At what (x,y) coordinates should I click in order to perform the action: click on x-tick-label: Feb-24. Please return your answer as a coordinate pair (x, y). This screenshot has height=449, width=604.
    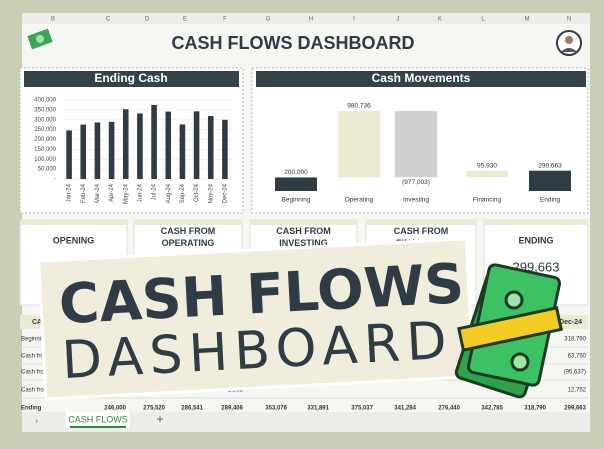
    Looking at the image, I should click on (84, 193).